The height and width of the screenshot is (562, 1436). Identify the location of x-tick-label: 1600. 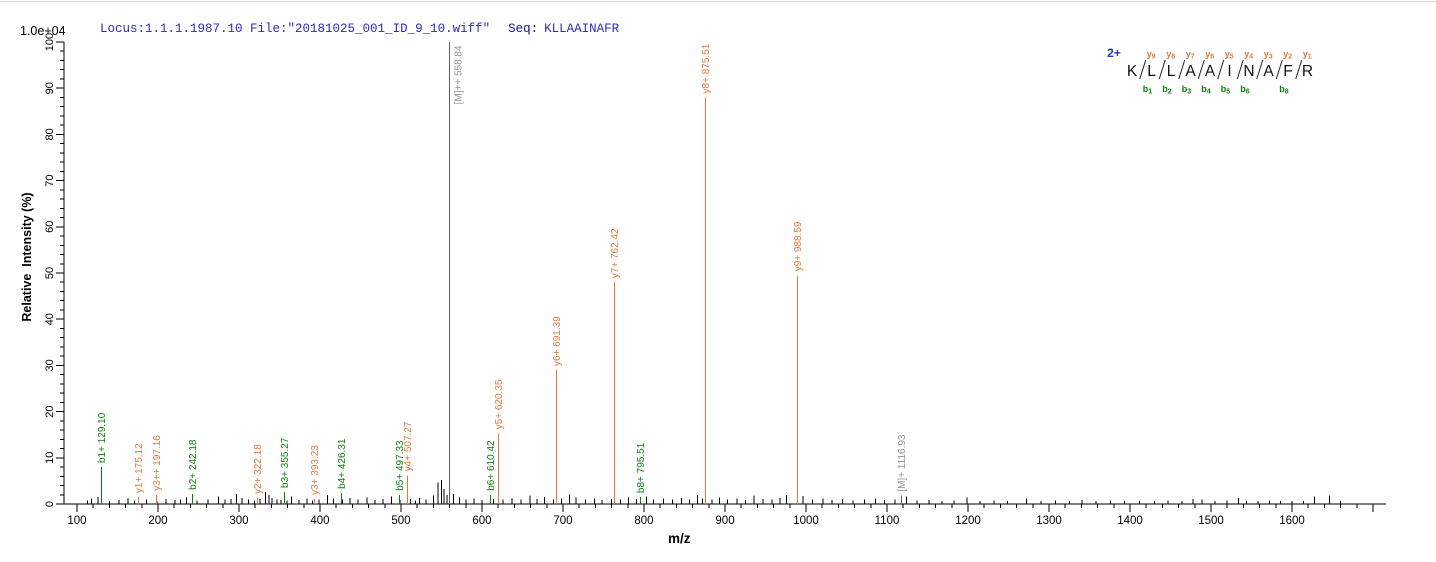
(1292, 521).